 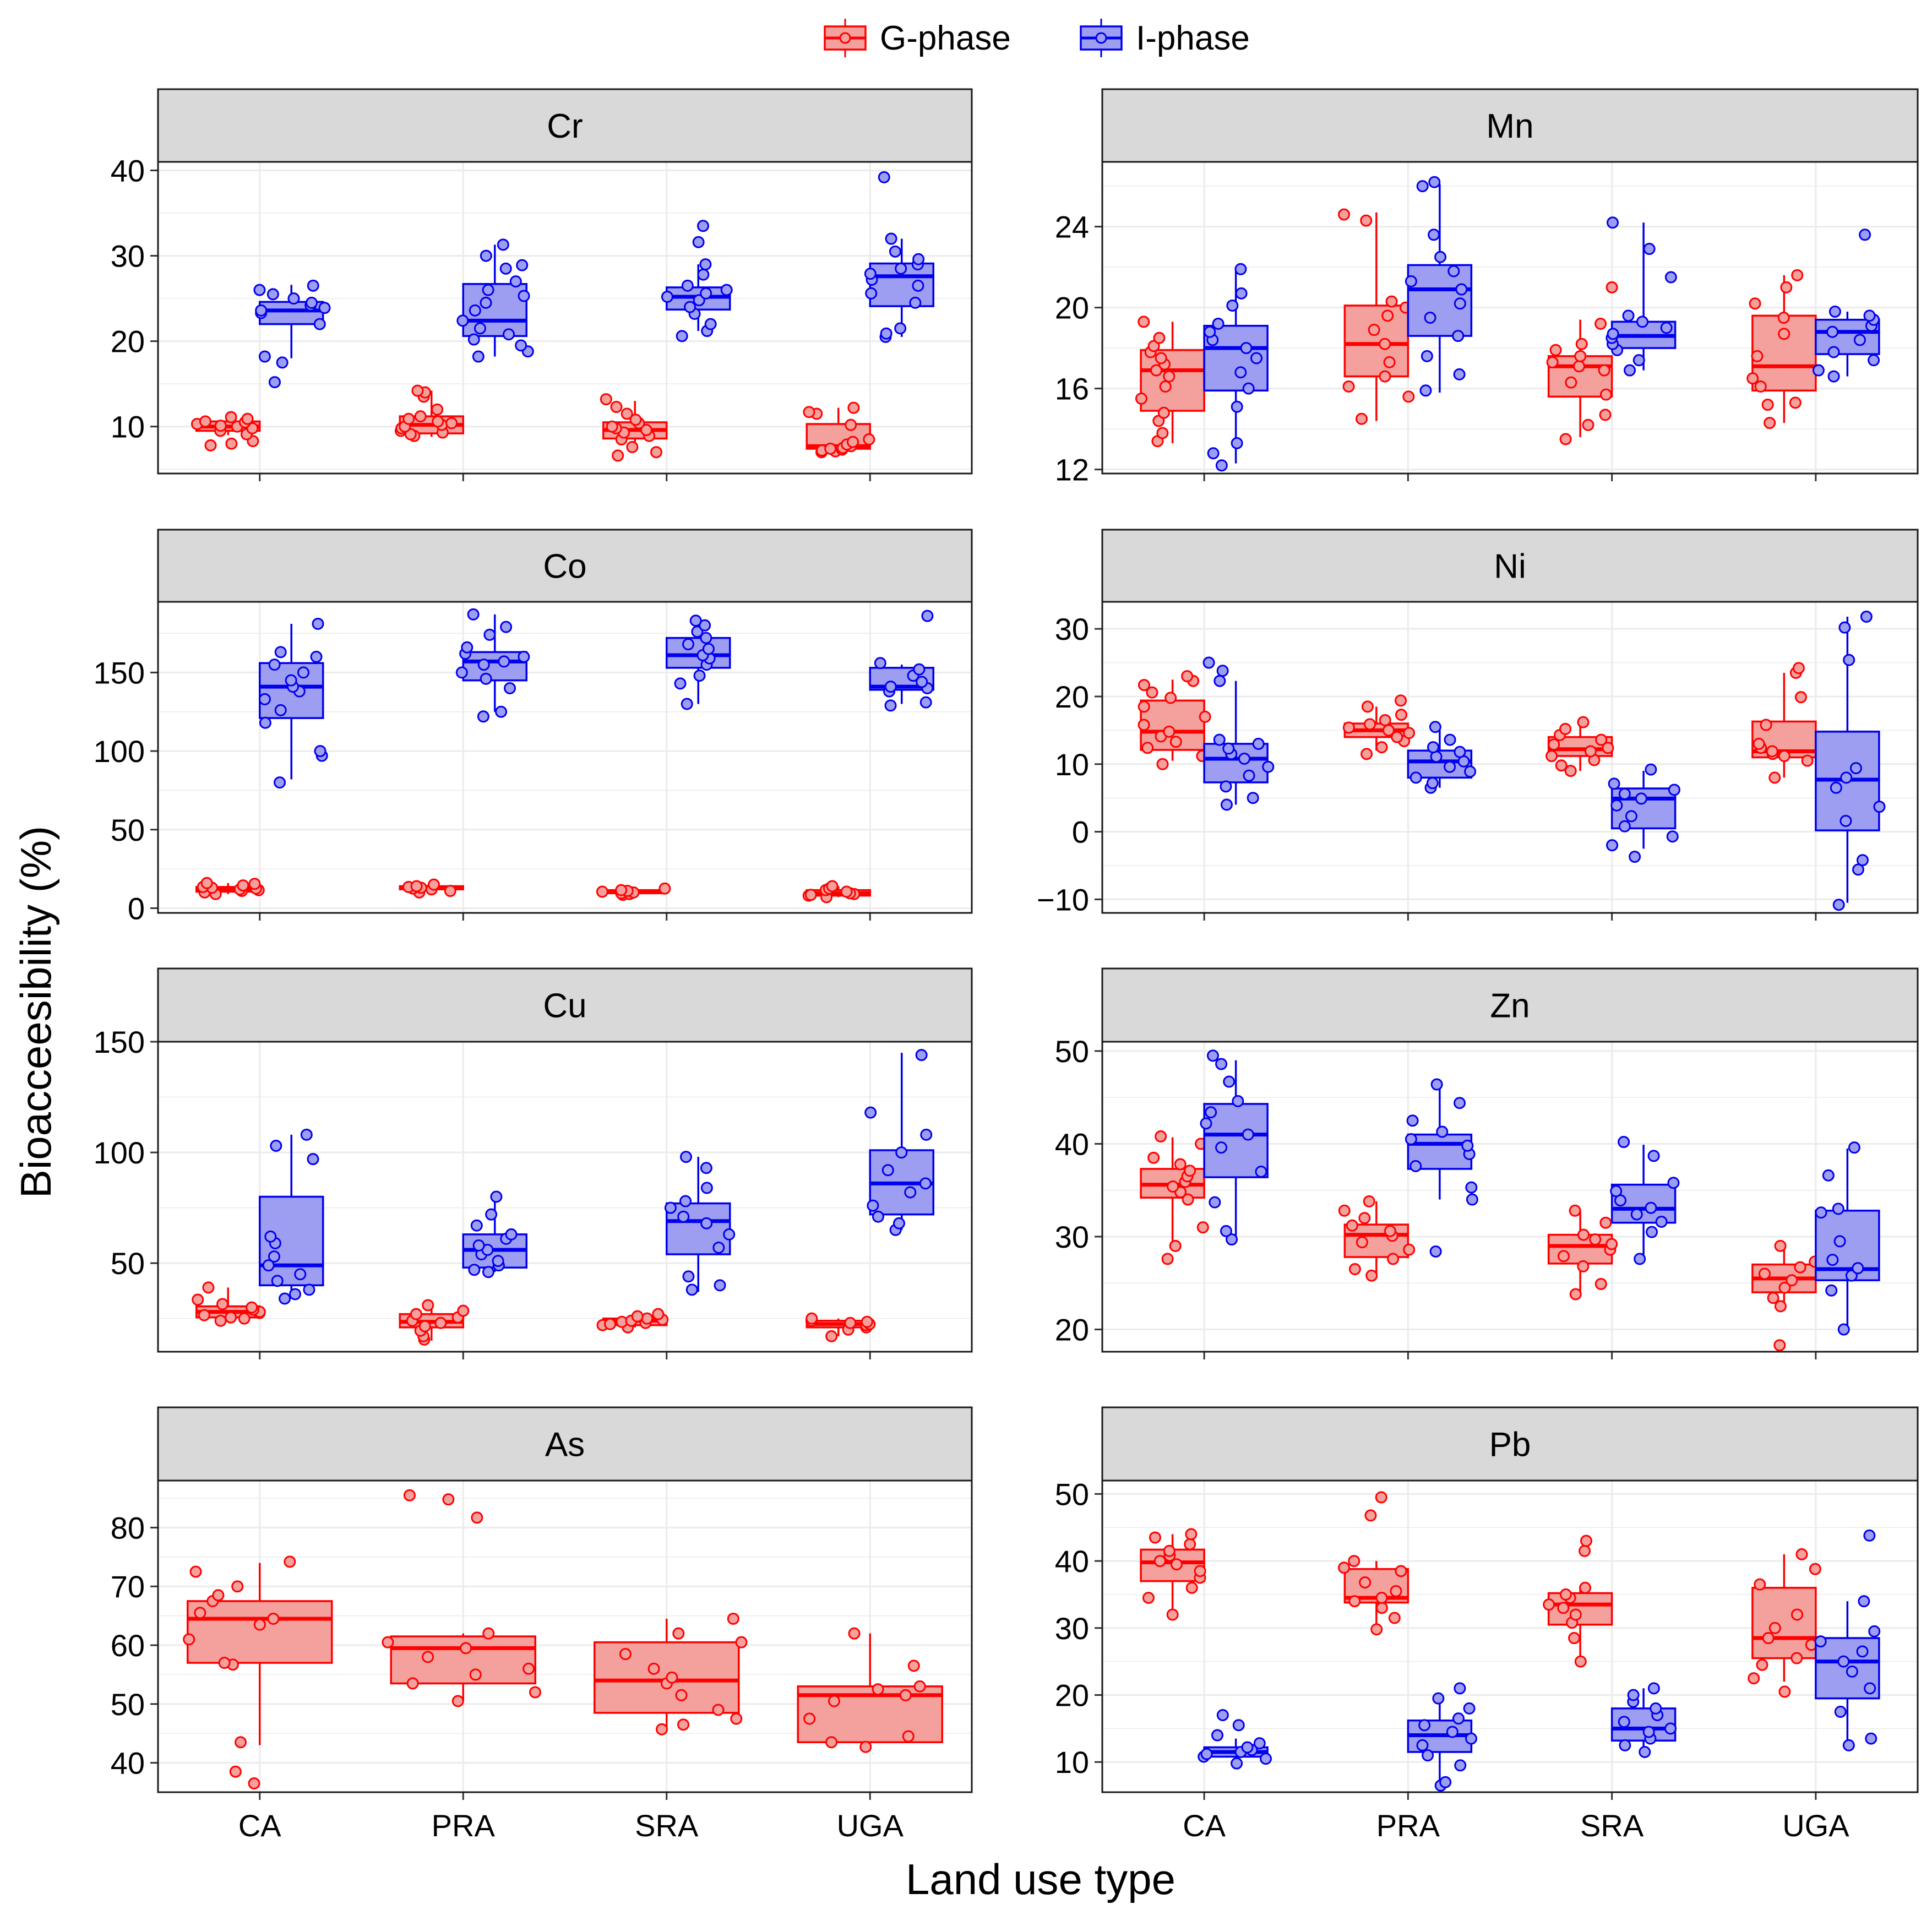 I want to click on panel-border-mn, so click(x=1510, y=318).